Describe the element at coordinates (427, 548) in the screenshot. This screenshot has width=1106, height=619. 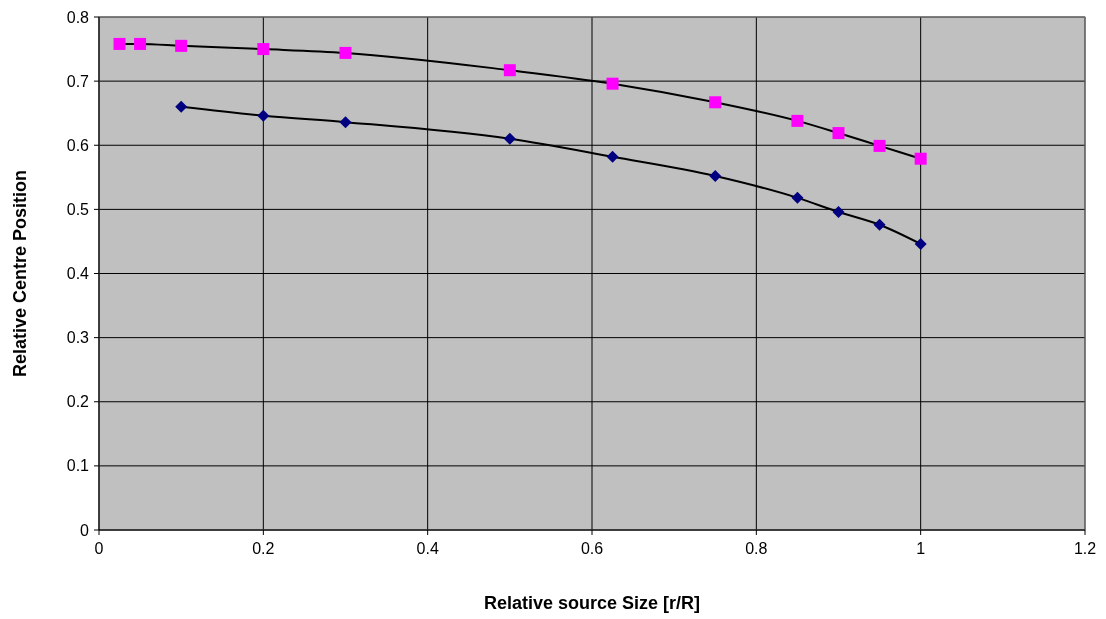
I see `x-tick-label: 0.4` at that location.